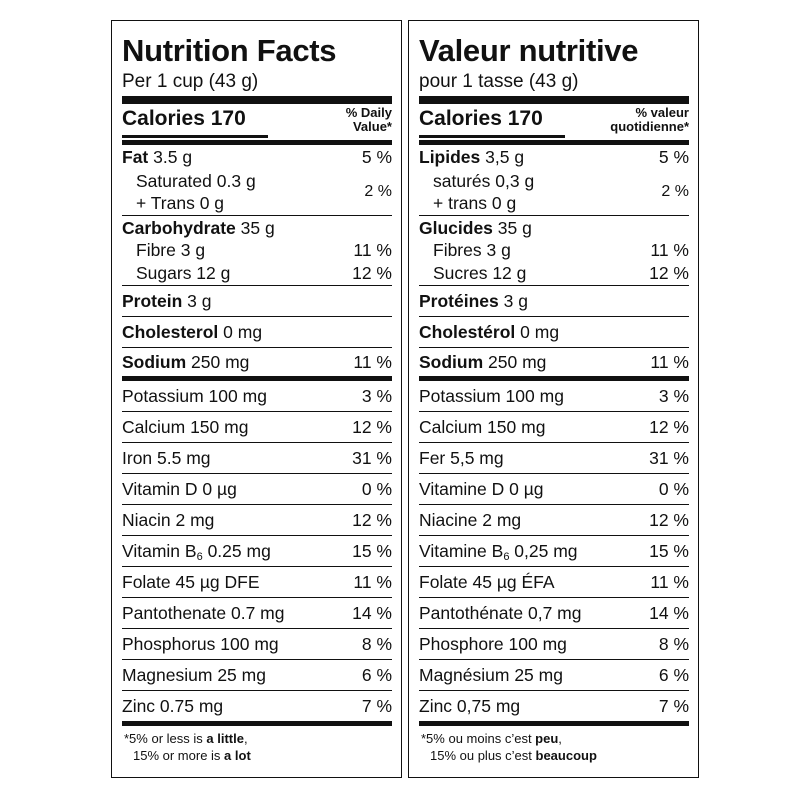 The width and height of the screenshot is (800, 800). What do you see at coordinates (475, 227) in the screenshot?
I see `carbohydrate-row: Glucides 35 g` at bounding box center [475, 227].